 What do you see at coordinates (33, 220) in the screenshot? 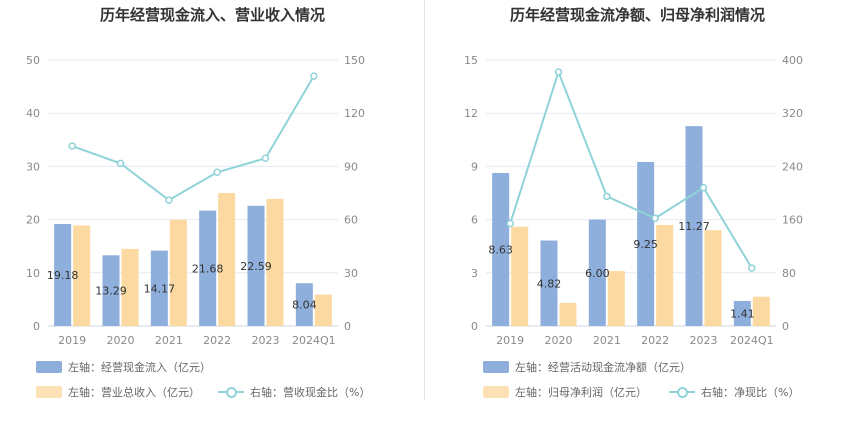
I see `y-left-tick-label: 20` at bounding box center [33, 220].